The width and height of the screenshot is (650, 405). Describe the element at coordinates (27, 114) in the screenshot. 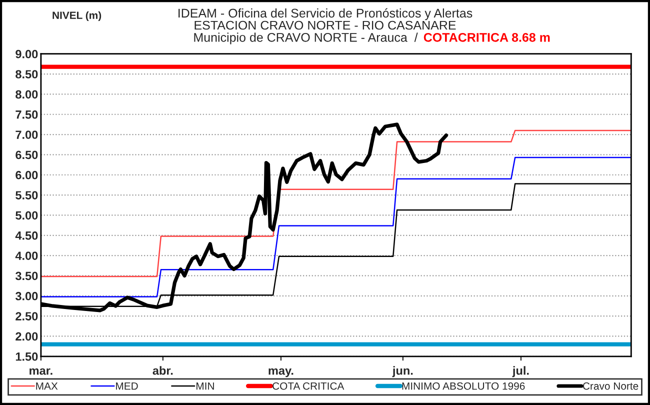

I see `y-tick-label: 7.50` at that location.